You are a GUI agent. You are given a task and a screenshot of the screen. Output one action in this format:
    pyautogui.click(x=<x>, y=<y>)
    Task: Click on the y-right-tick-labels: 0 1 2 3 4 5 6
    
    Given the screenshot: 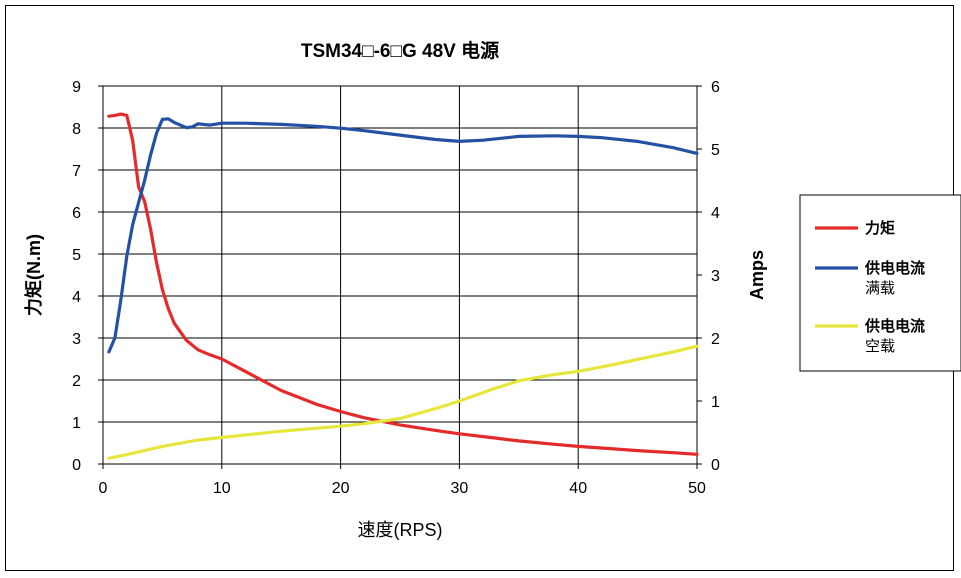 What is the action you would take?
    pyautogui.click(x=708, y=276)
    